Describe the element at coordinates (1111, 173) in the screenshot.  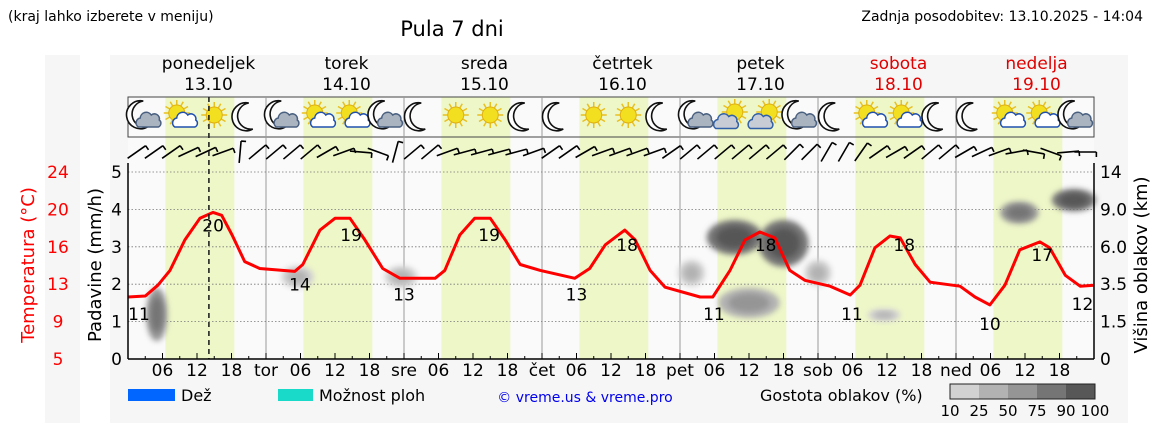
I see `cloud-height-tick: 14` at that location.